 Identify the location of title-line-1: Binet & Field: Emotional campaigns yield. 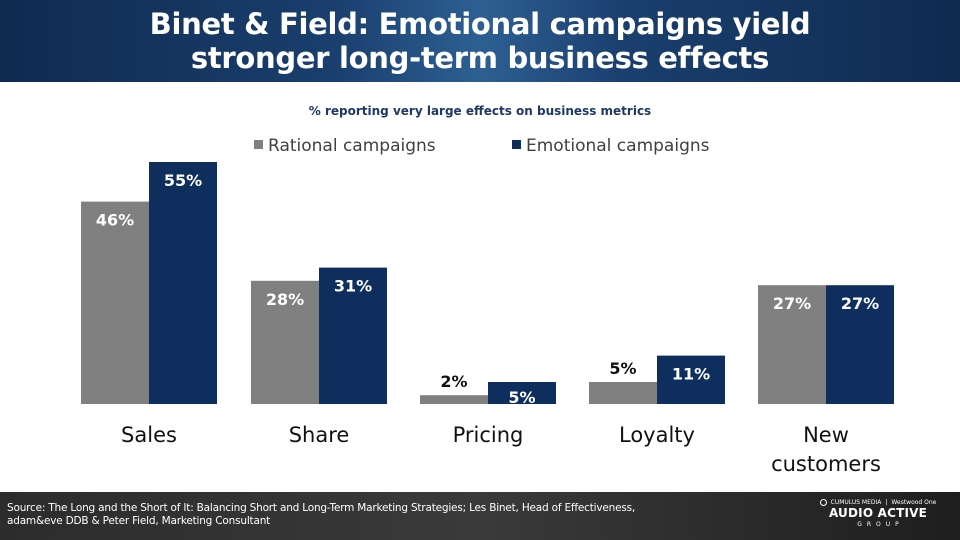
(480, 24).